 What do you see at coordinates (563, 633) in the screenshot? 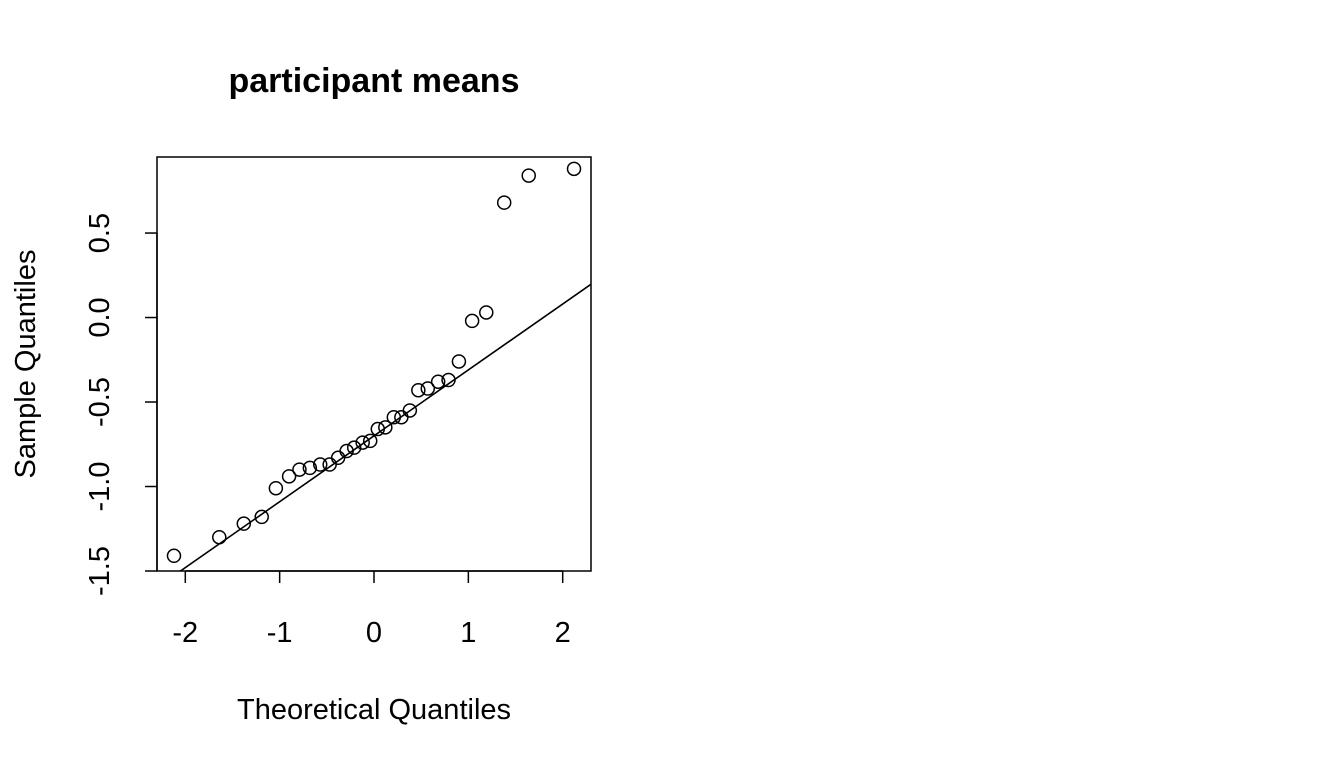
I see `x-tick-label: 2` at bounding box center [563, 633].